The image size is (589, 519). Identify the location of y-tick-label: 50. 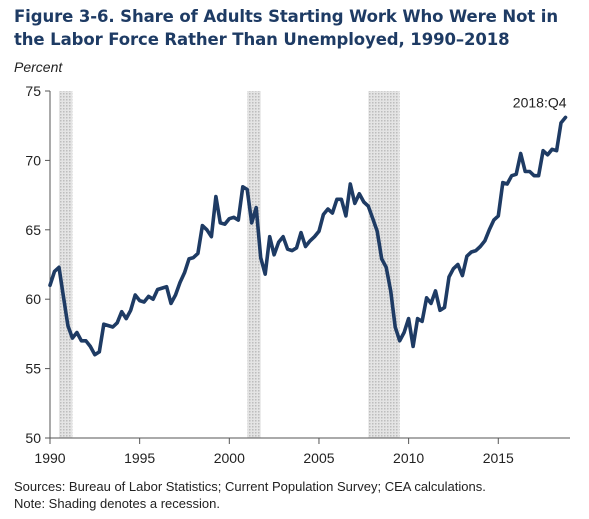
(33, 438).